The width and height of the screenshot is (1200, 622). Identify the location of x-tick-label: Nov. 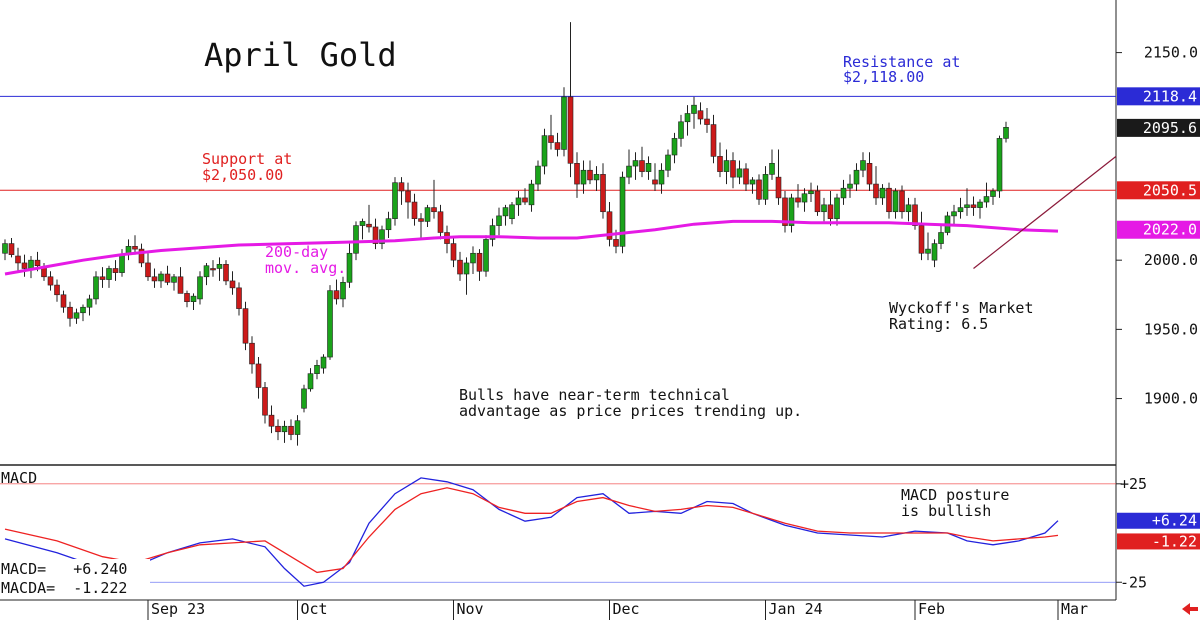
(470, 609).